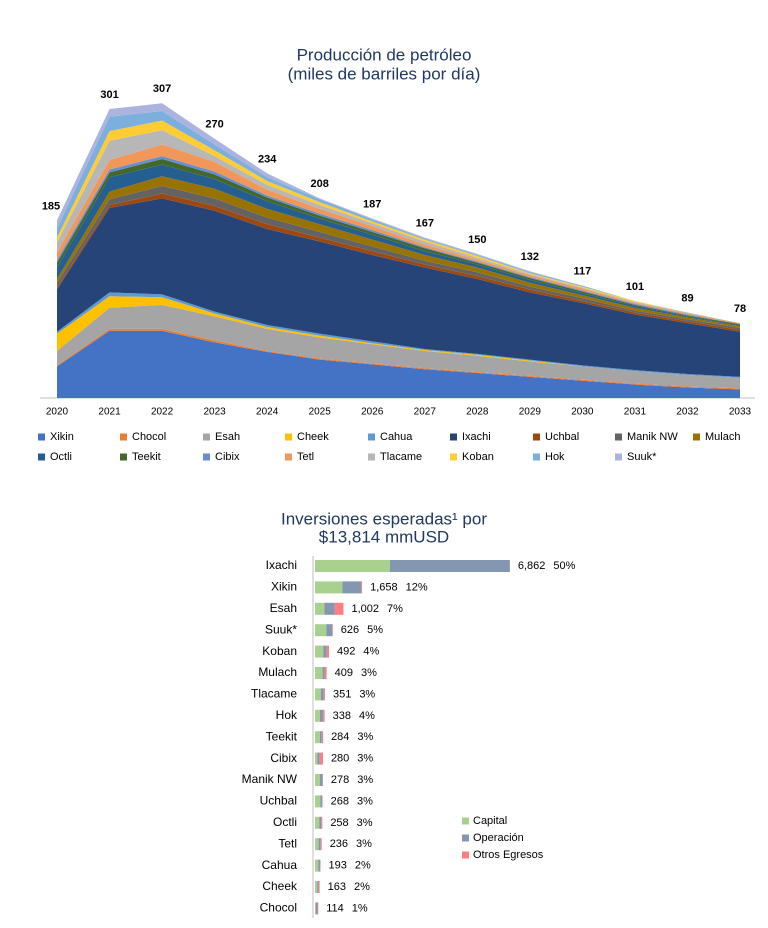  What do you see at coordinates (395, 609) in the screenshot?
I see `share-value: 7%` at bounding box center [395, 609].